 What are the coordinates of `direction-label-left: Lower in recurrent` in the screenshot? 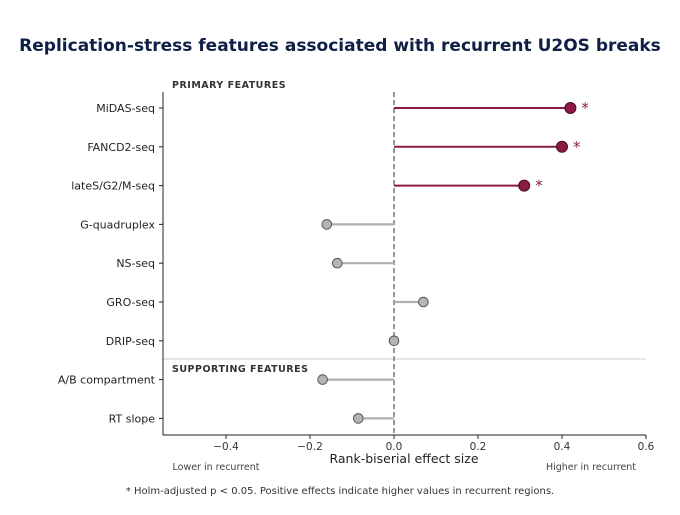 It's located at (216, 467).